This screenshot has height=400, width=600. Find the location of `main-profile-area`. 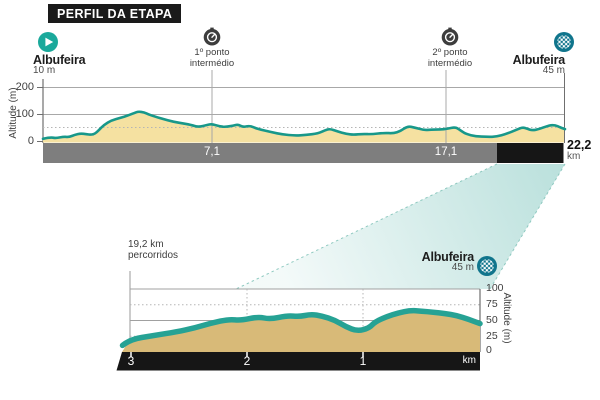

main-profile-area is located at coordinates (304, 127).